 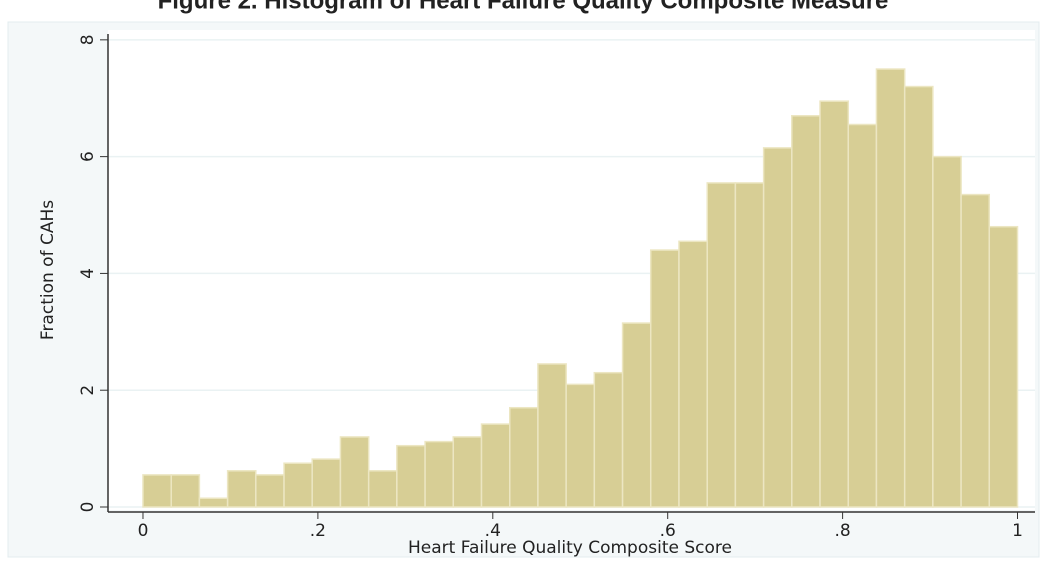 What do you see at coordinates (143, 531) in the screenshot?
I see `x-tick-label: 0` at bounding box center [143, 531].